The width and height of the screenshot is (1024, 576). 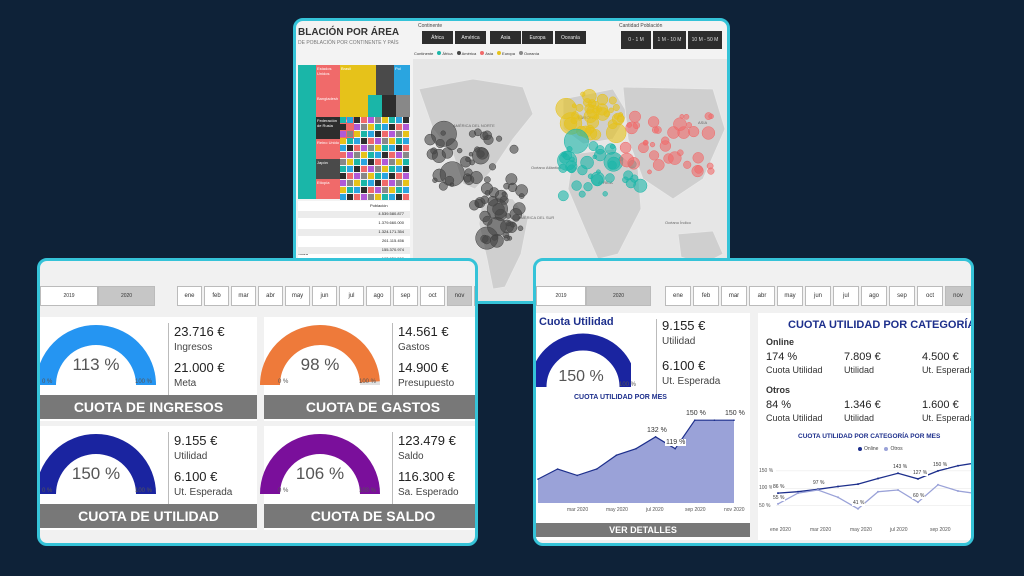 What do you see at coordinates (486, 53) in the screenshot?
I see `legend-item: Asia` at bounding box center [486, 53].